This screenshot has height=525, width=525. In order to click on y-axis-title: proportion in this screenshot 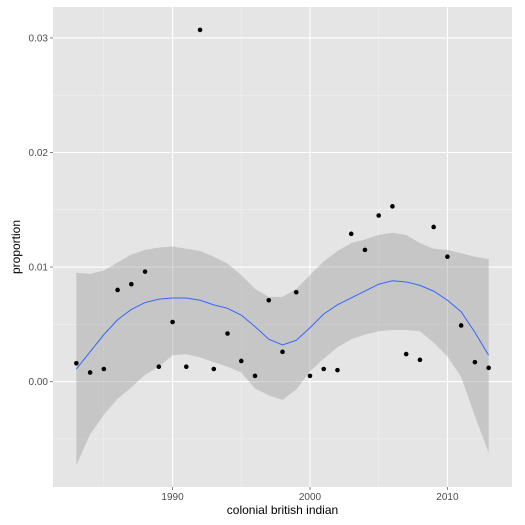, I will do `click(16, 247)`.